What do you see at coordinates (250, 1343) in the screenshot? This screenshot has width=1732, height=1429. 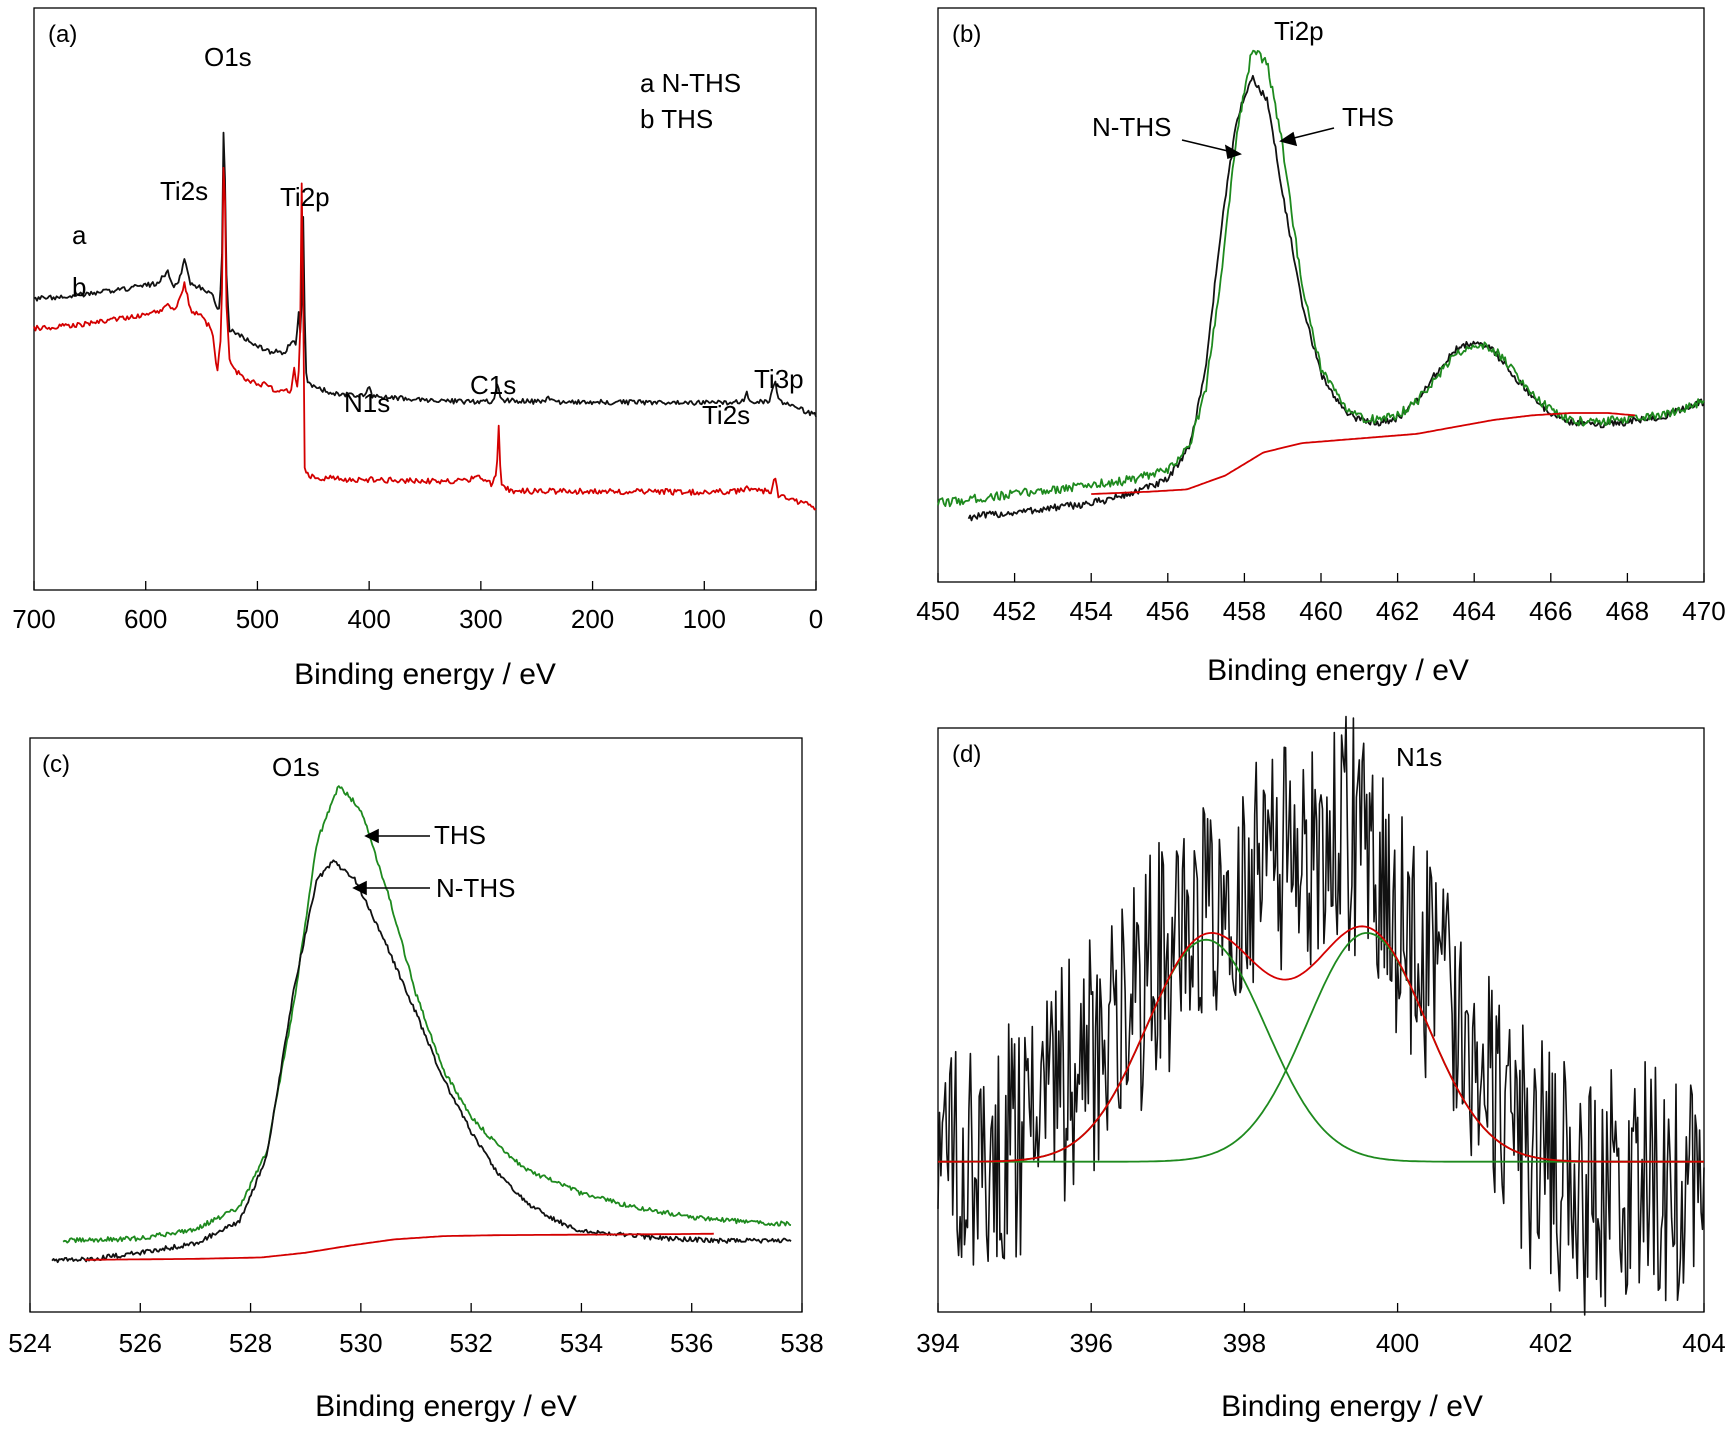 I see `panel-c-xtick-label: 528` at bounding box center [250, 1343].